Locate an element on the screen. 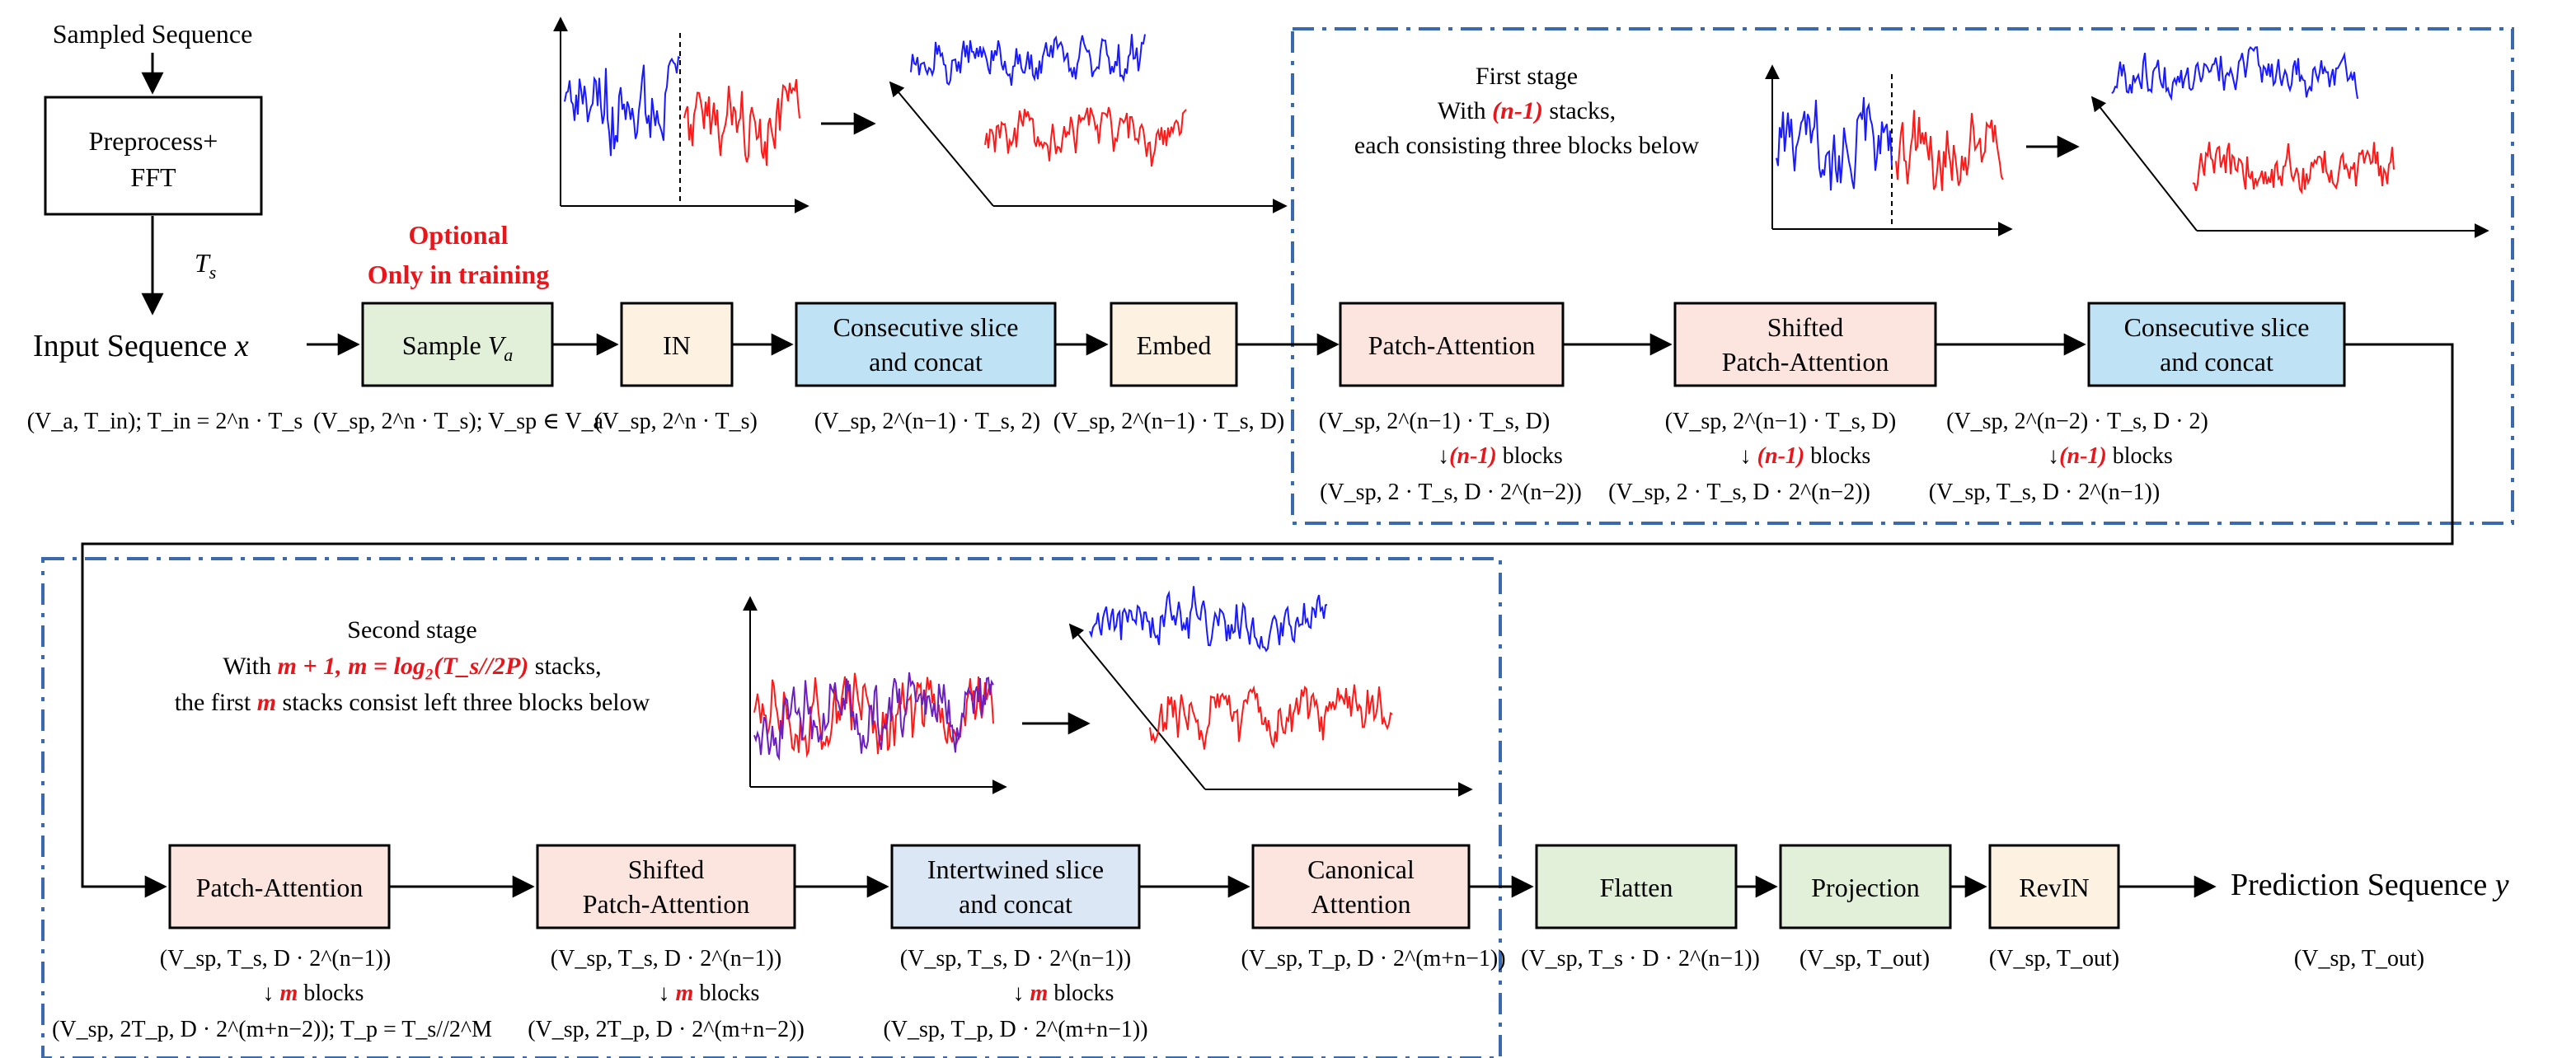  s2-spa-shape-in: (V_sp, T_s, D · 2^(n−1)) is located at coordinates (666, 959).